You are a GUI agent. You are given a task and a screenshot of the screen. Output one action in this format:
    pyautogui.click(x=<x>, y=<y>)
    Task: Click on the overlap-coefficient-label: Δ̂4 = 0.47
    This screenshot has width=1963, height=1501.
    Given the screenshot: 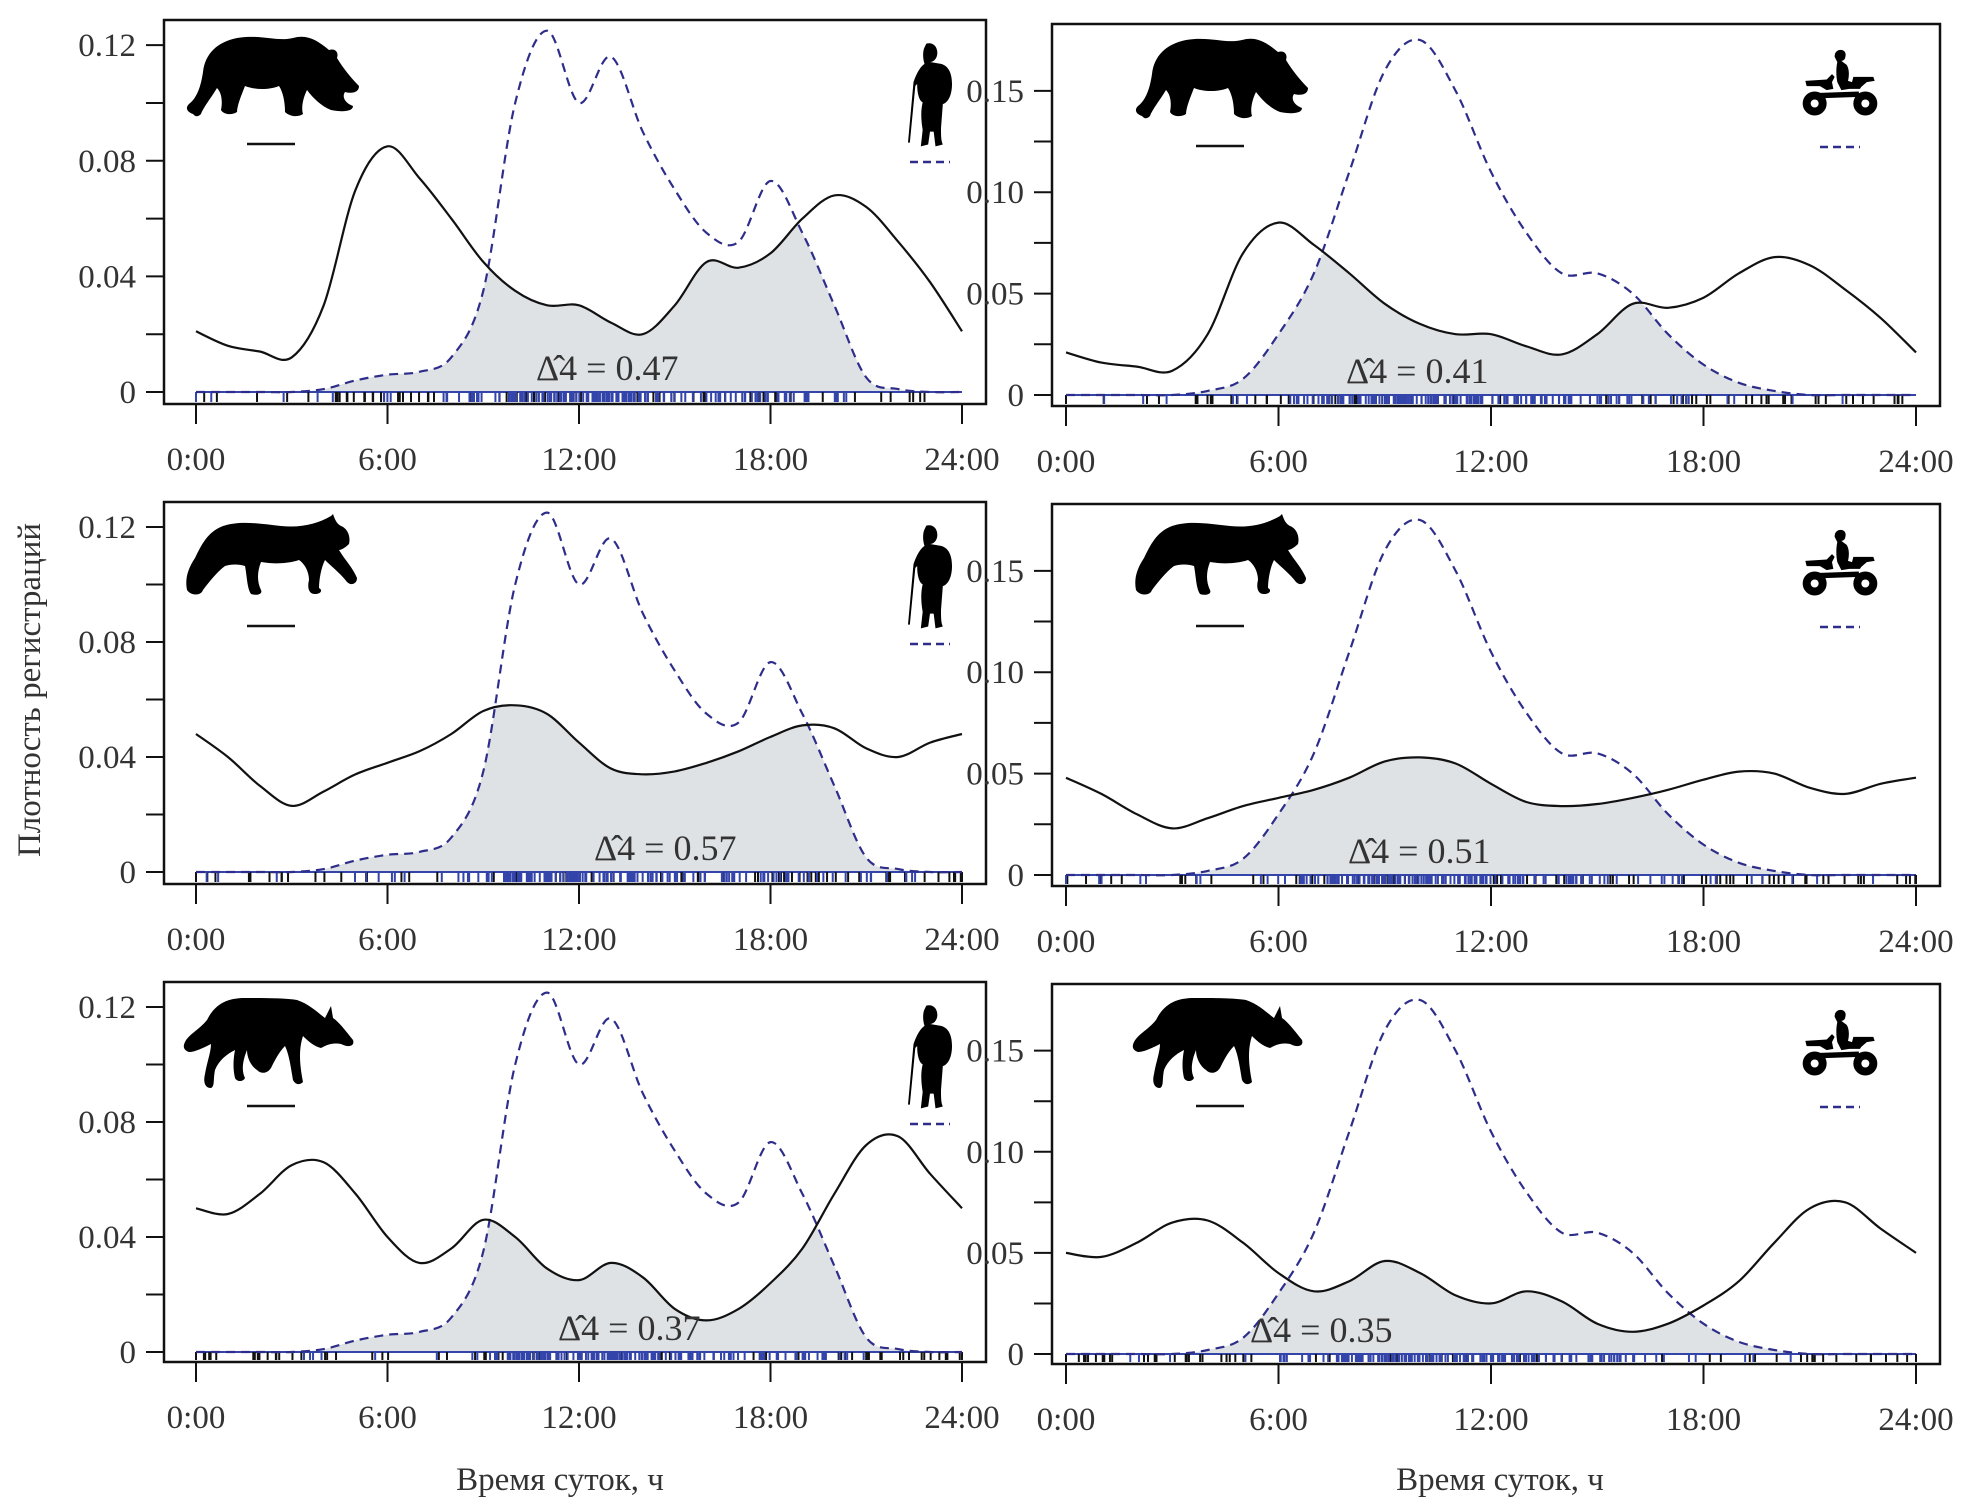 What is the action you would take?
    pyautogui.click(x=607, y=368)
    